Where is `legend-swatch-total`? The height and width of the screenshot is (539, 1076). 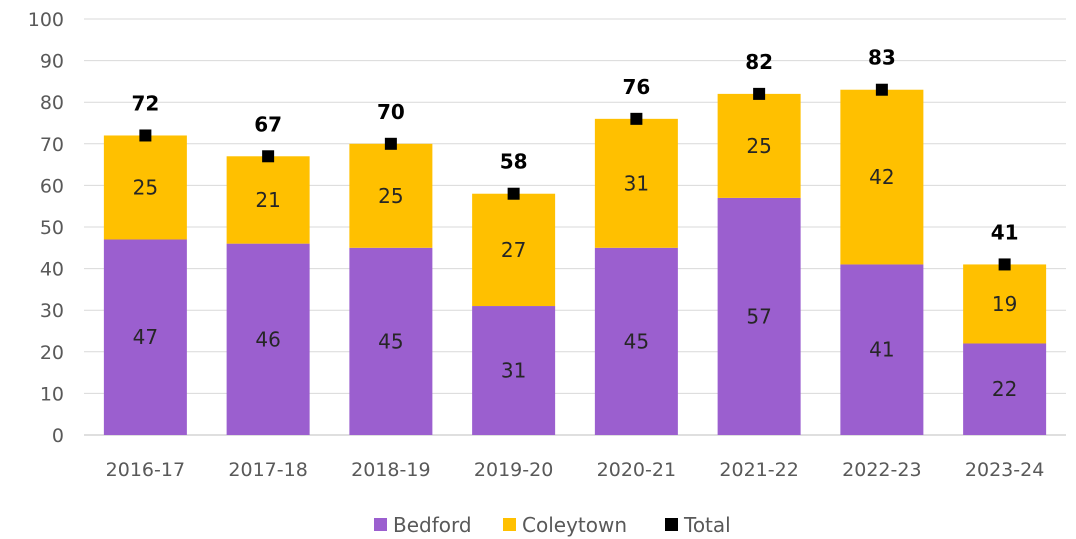 legend-swatch-total is located at coordinates (671, 524).